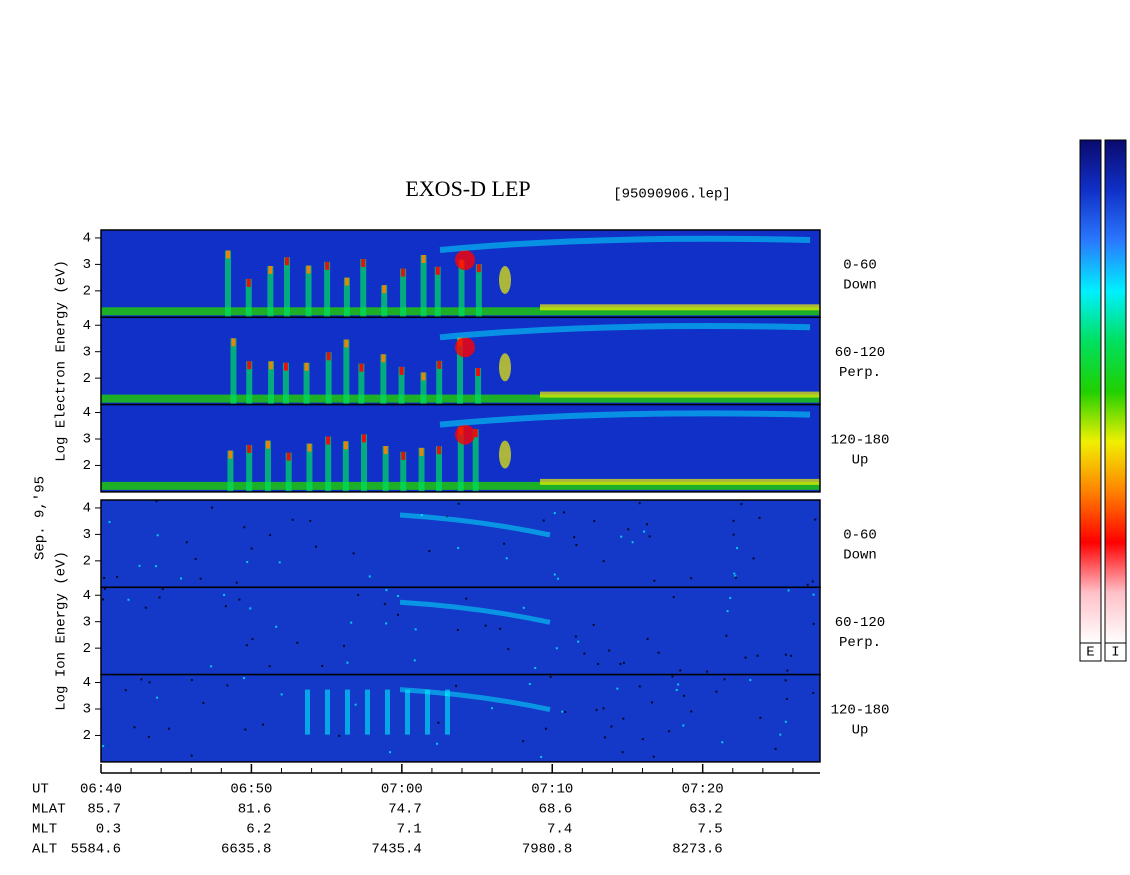  Describe the element at coordinates (104, 810) in the screenshot. I see `ephemeris-value: 85.7` at that location.